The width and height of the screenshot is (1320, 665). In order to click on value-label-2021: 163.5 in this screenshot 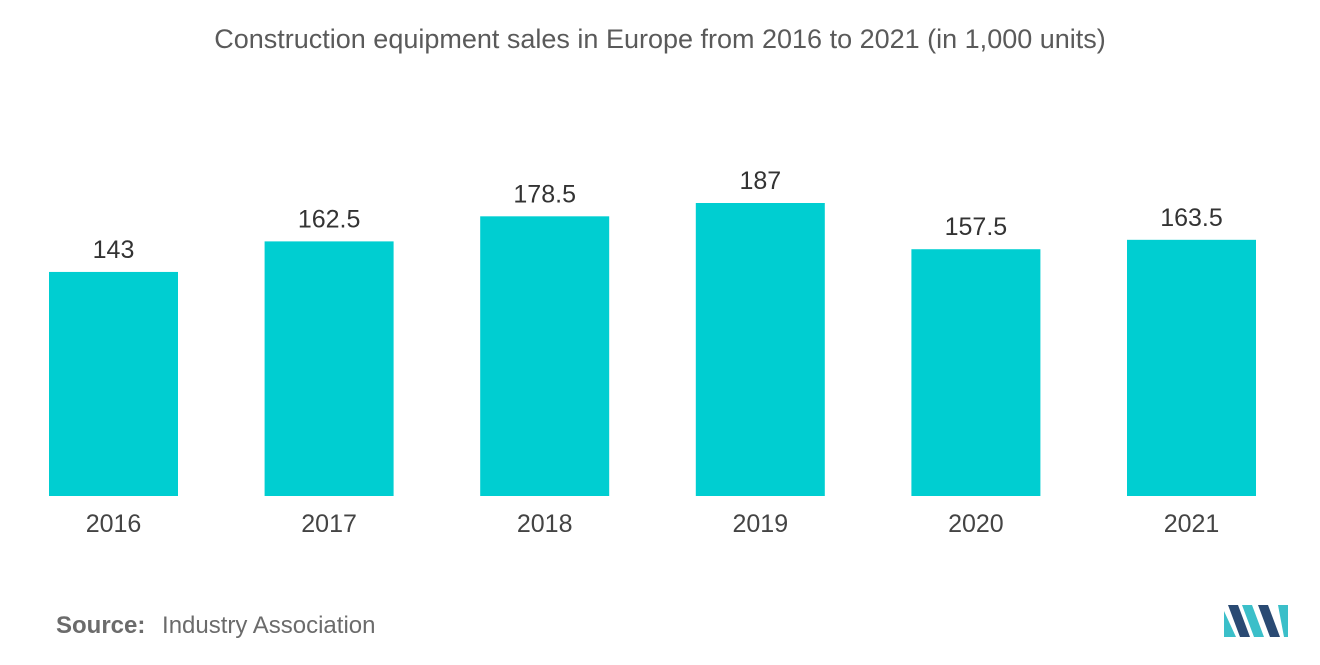, I will do `click(1191, 218)`.